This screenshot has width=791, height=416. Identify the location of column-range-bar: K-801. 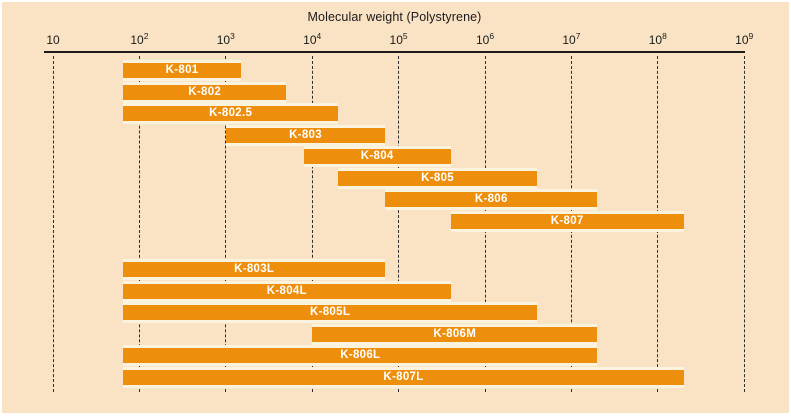
(182, 70).